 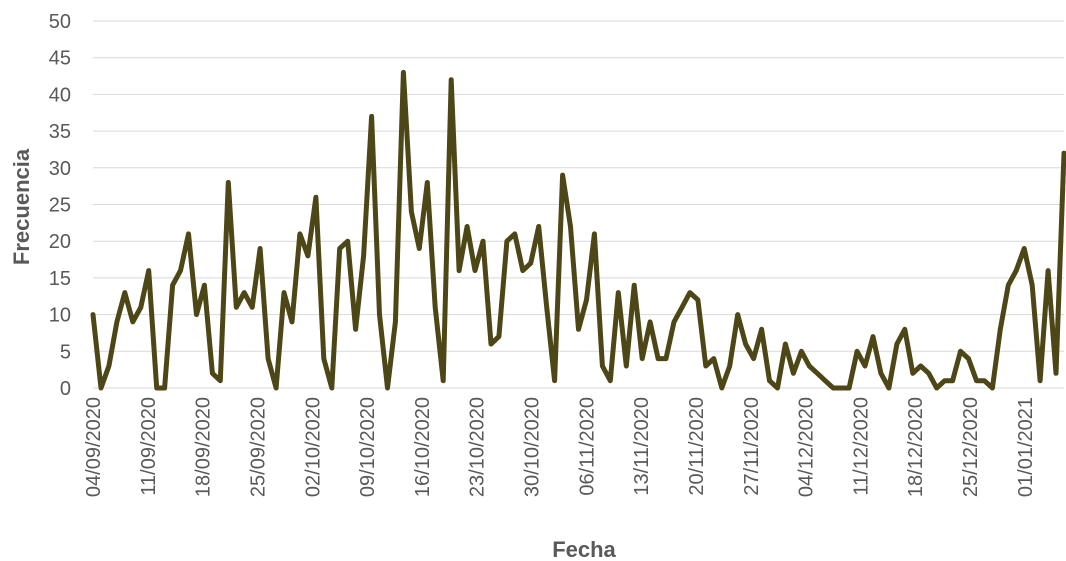 I want to click on x-tick-label: 25/12/2020, so click(x=971, y=447).